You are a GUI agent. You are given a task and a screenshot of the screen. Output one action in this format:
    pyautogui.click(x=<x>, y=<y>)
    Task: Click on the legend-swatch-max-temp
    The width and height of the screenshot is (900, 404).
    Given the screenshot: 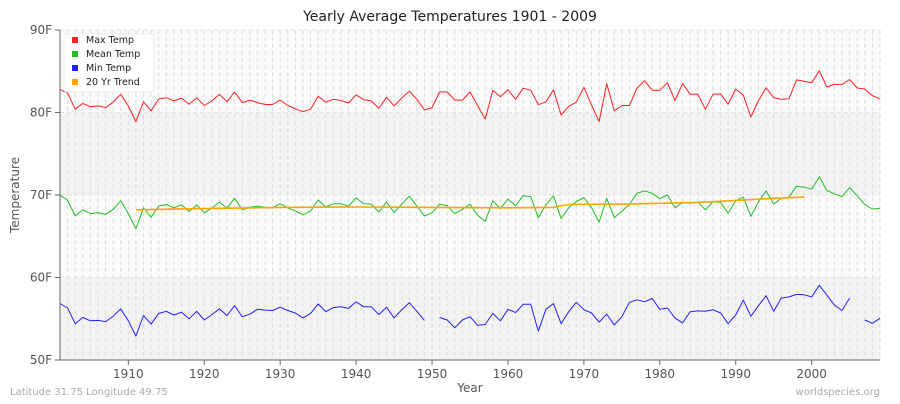 What is the action you would take?
    pyautogui.click(x=75, y=40)
    